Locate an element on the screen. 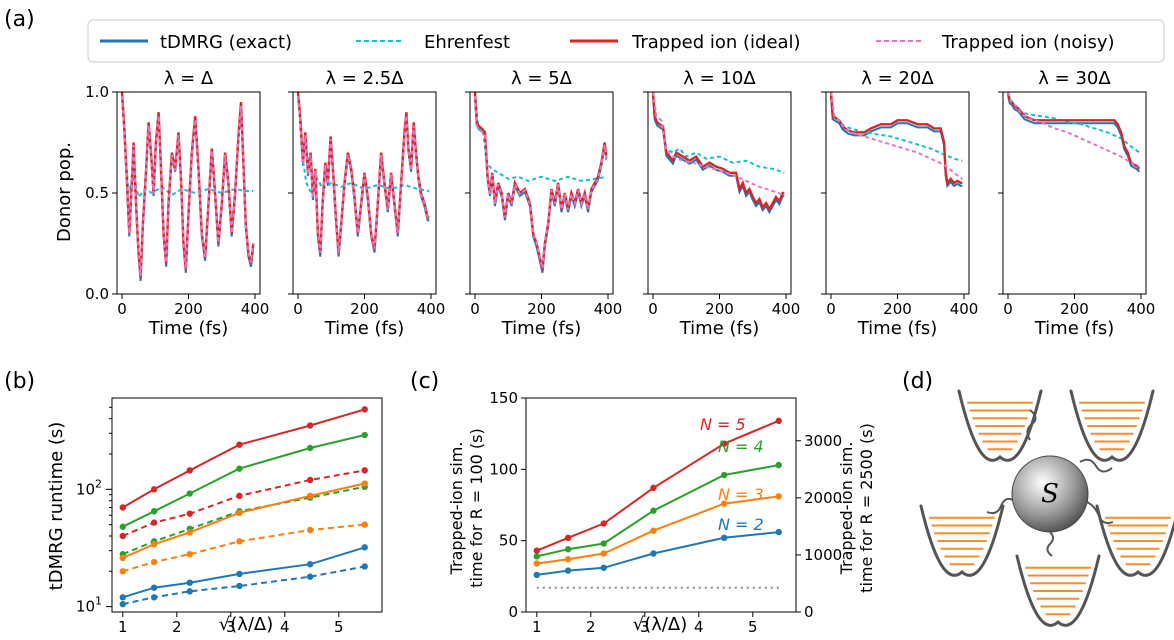  c-y-right-tick-label: 0 is located at coordinates (809, 612).